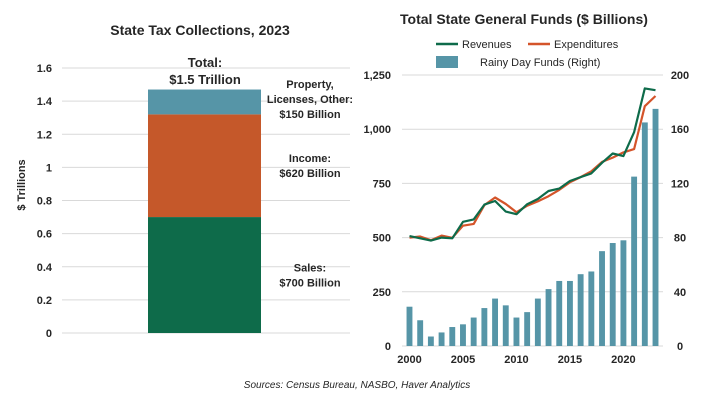 This screenshot has height=406, width=715. Describe the element at coordinates (49, 334) in the screenshot. I see `left-y-tick-label: 0` at that location.